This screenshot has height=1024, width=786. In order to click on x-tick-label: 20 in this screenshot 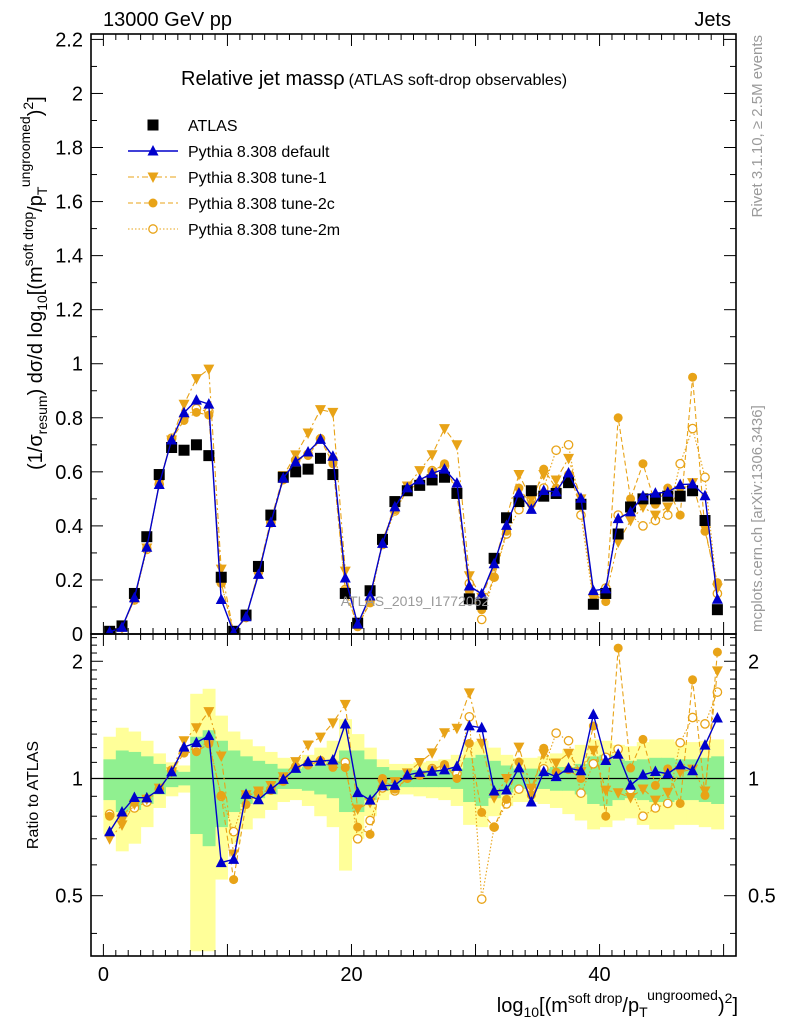, I will do `click(351, 975)`.